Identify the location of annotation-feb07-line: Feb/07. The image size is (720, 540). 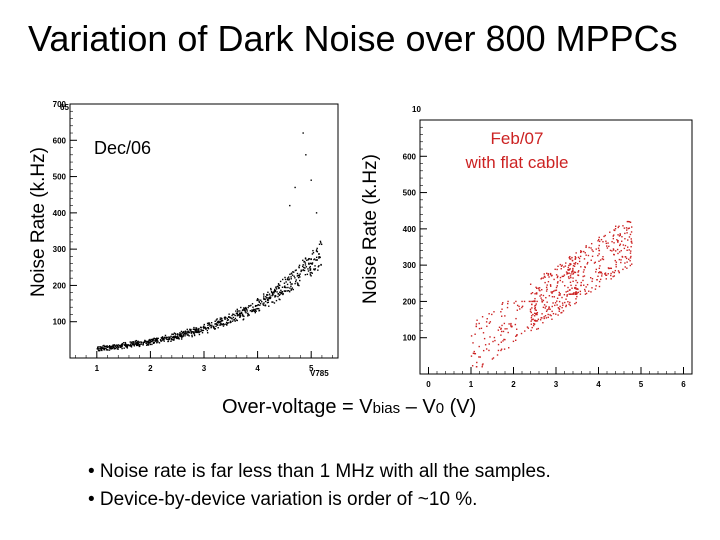
(517, 138).